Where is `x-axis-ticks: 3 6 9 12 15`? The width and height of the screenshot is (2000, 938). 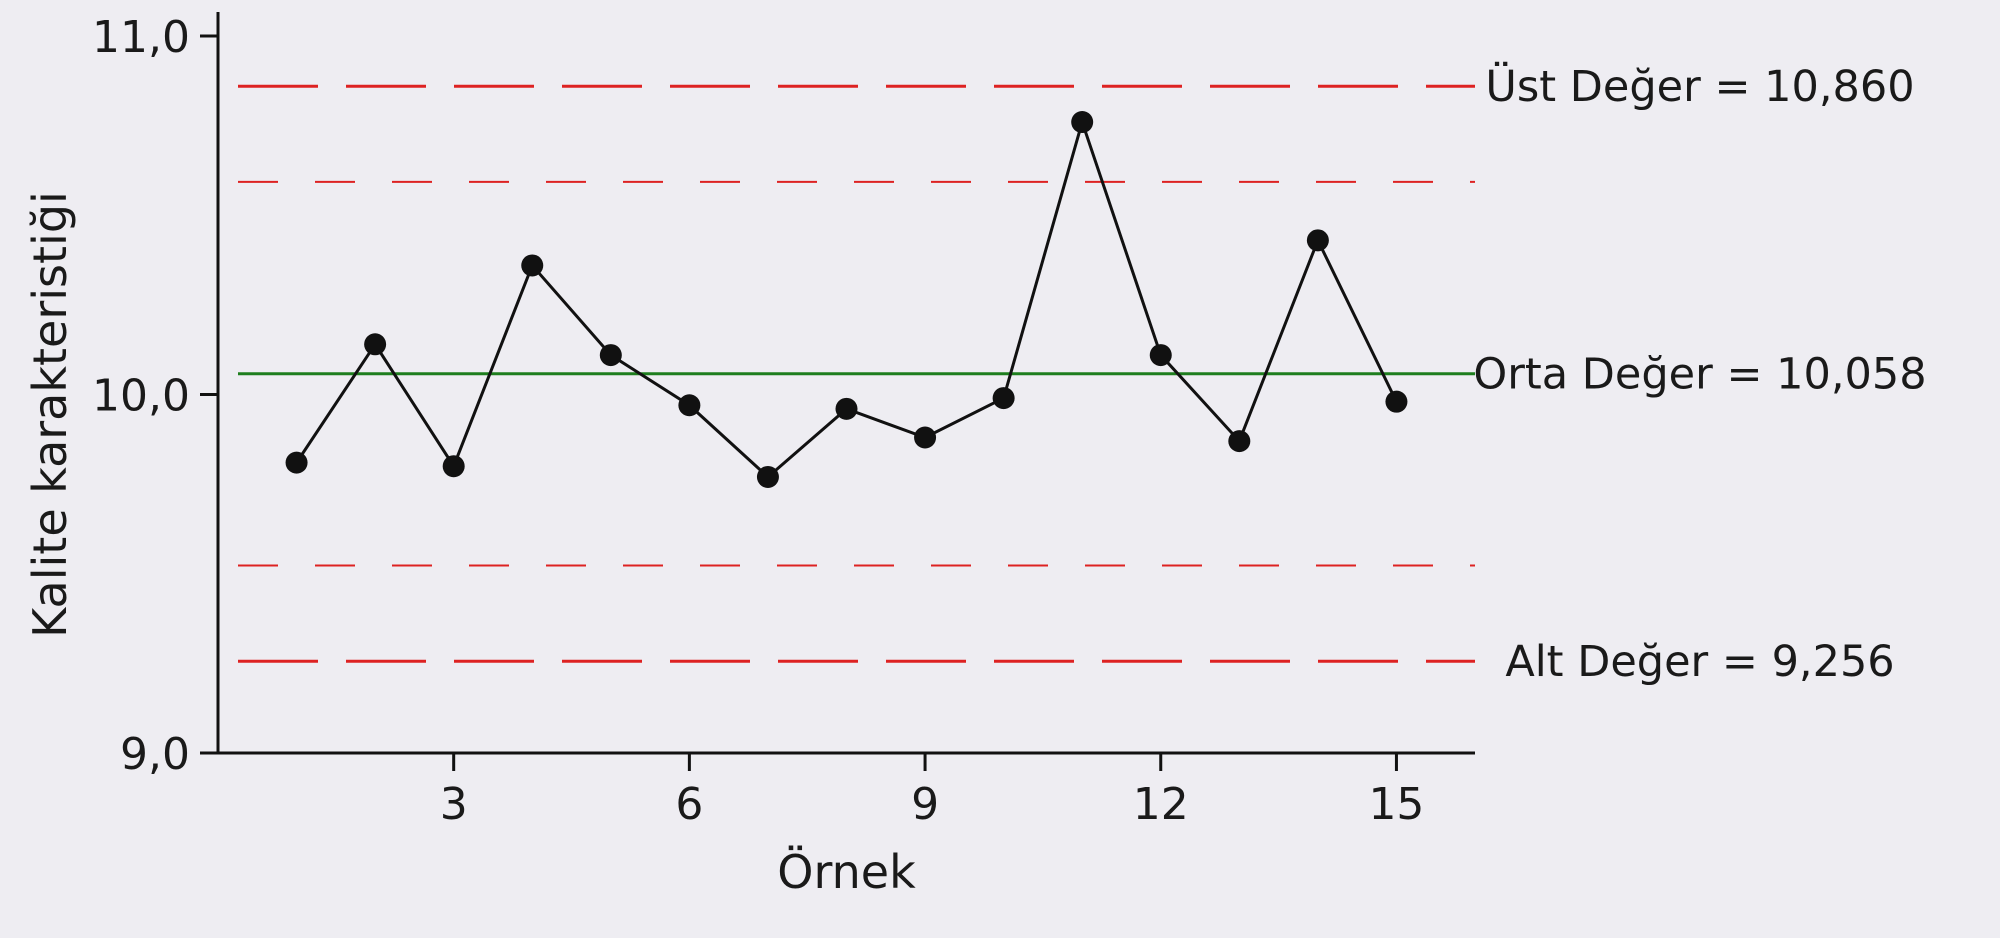 x-axis-ticks: 3 6 9 12 15 is located at coordinates (932, 791).